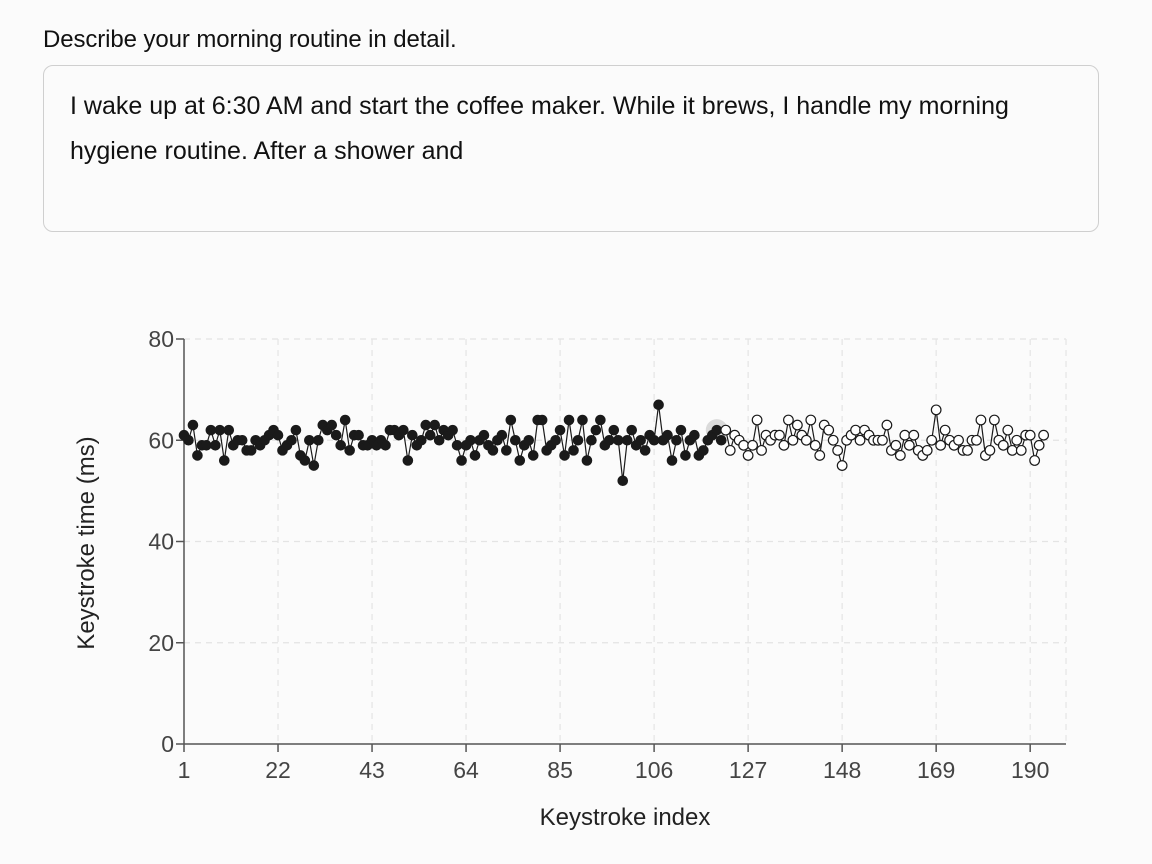 The image size is (1152, 864). I want to click on x-axis-label: Keystroke index, so click(625, 817).